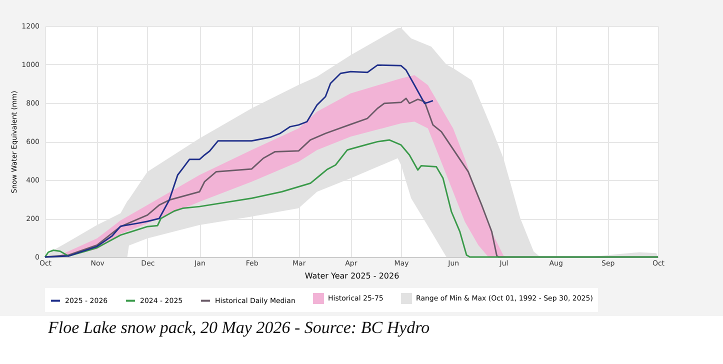 The width and height of the screenshot is (723, 364). What do you see at coordinates (352, 276) in the screenshot?
I see `x-axis-title: Water Year 2025 - 2026` at bounding box center [352, 276].